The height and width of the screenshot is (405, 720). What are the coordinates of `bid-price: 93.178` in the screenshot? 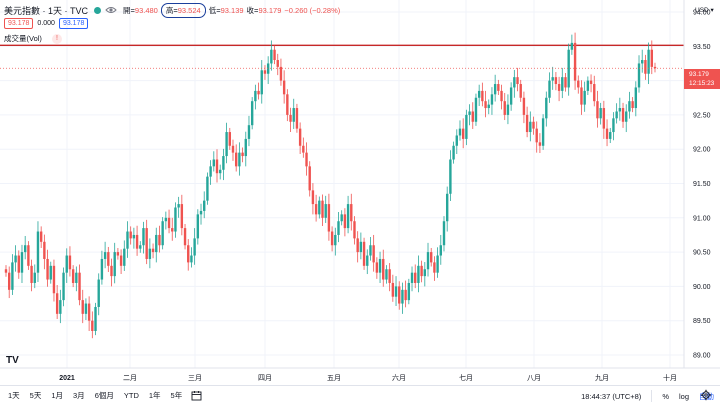 It's located at (19, 23).